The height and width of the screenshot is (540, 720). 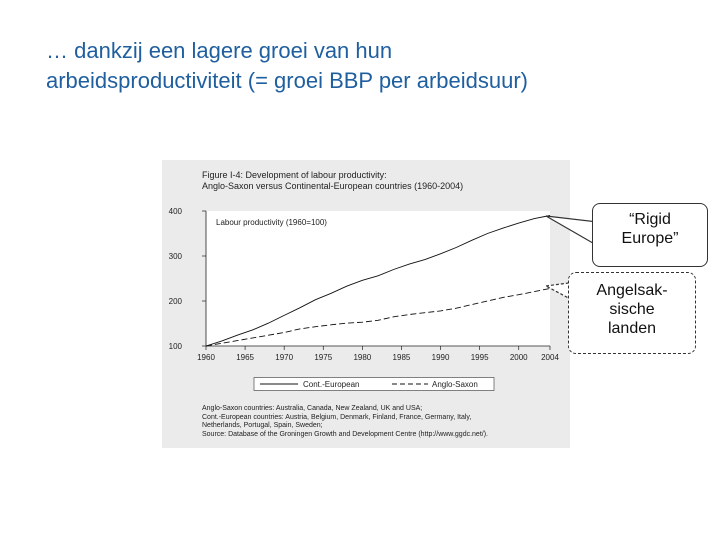 What do you see at coordinates (632, 309) in the screenshot?
I see `callout-anglo-line2: sische` at bounding box center [632, 309].